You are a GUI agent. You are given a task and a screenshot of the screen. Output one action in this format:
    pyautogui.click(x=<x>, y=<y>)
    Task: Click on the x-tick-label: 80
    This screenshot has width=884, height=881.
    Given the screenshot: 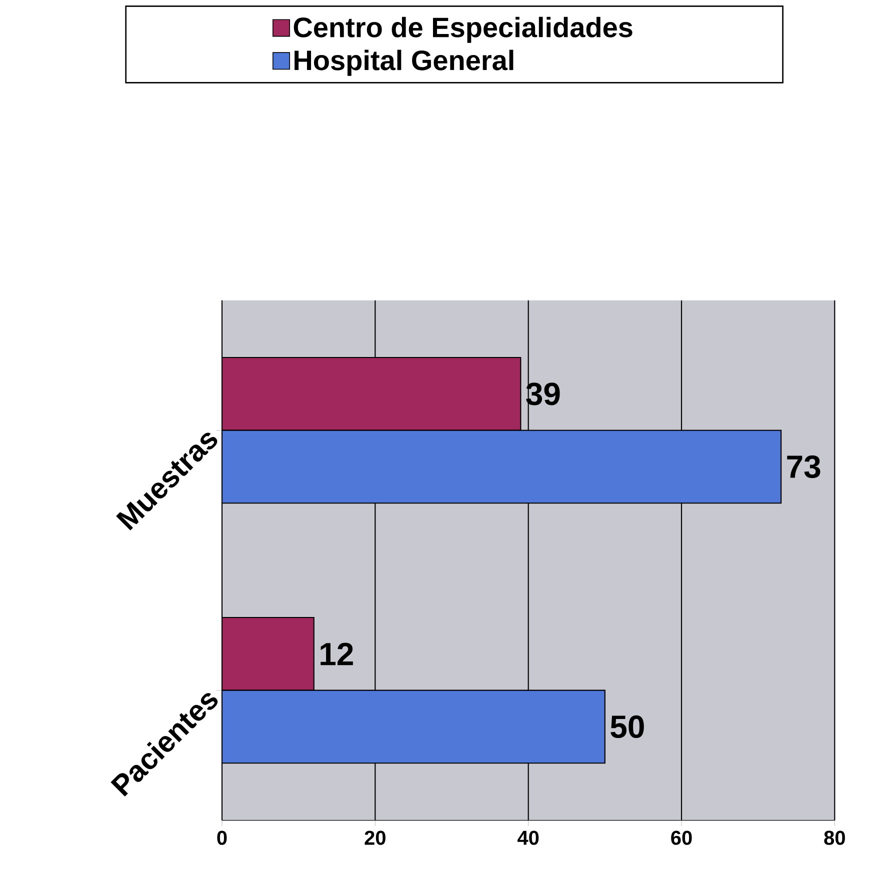 What is the action you would take?
    pyautogui.click(x=834, y=837)
    